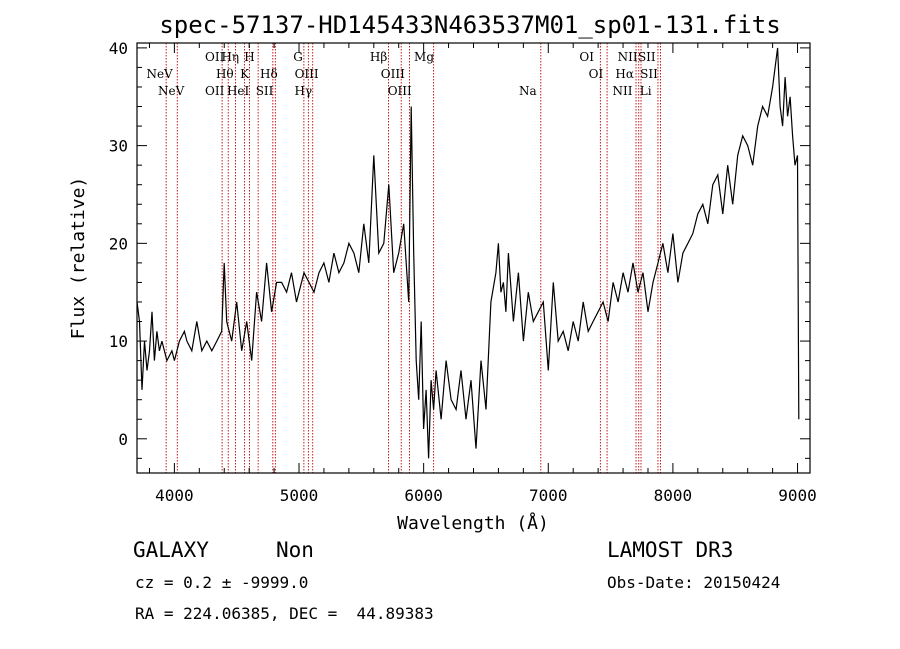  I want to click on y-tick-label: 0, so click(123, 439).